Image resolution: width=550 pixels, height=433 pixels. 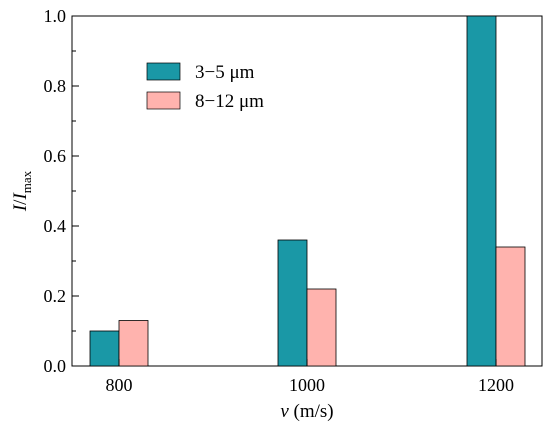 I want to click on legend-label-1: 8−12 μm, so click(x=229, y=101).